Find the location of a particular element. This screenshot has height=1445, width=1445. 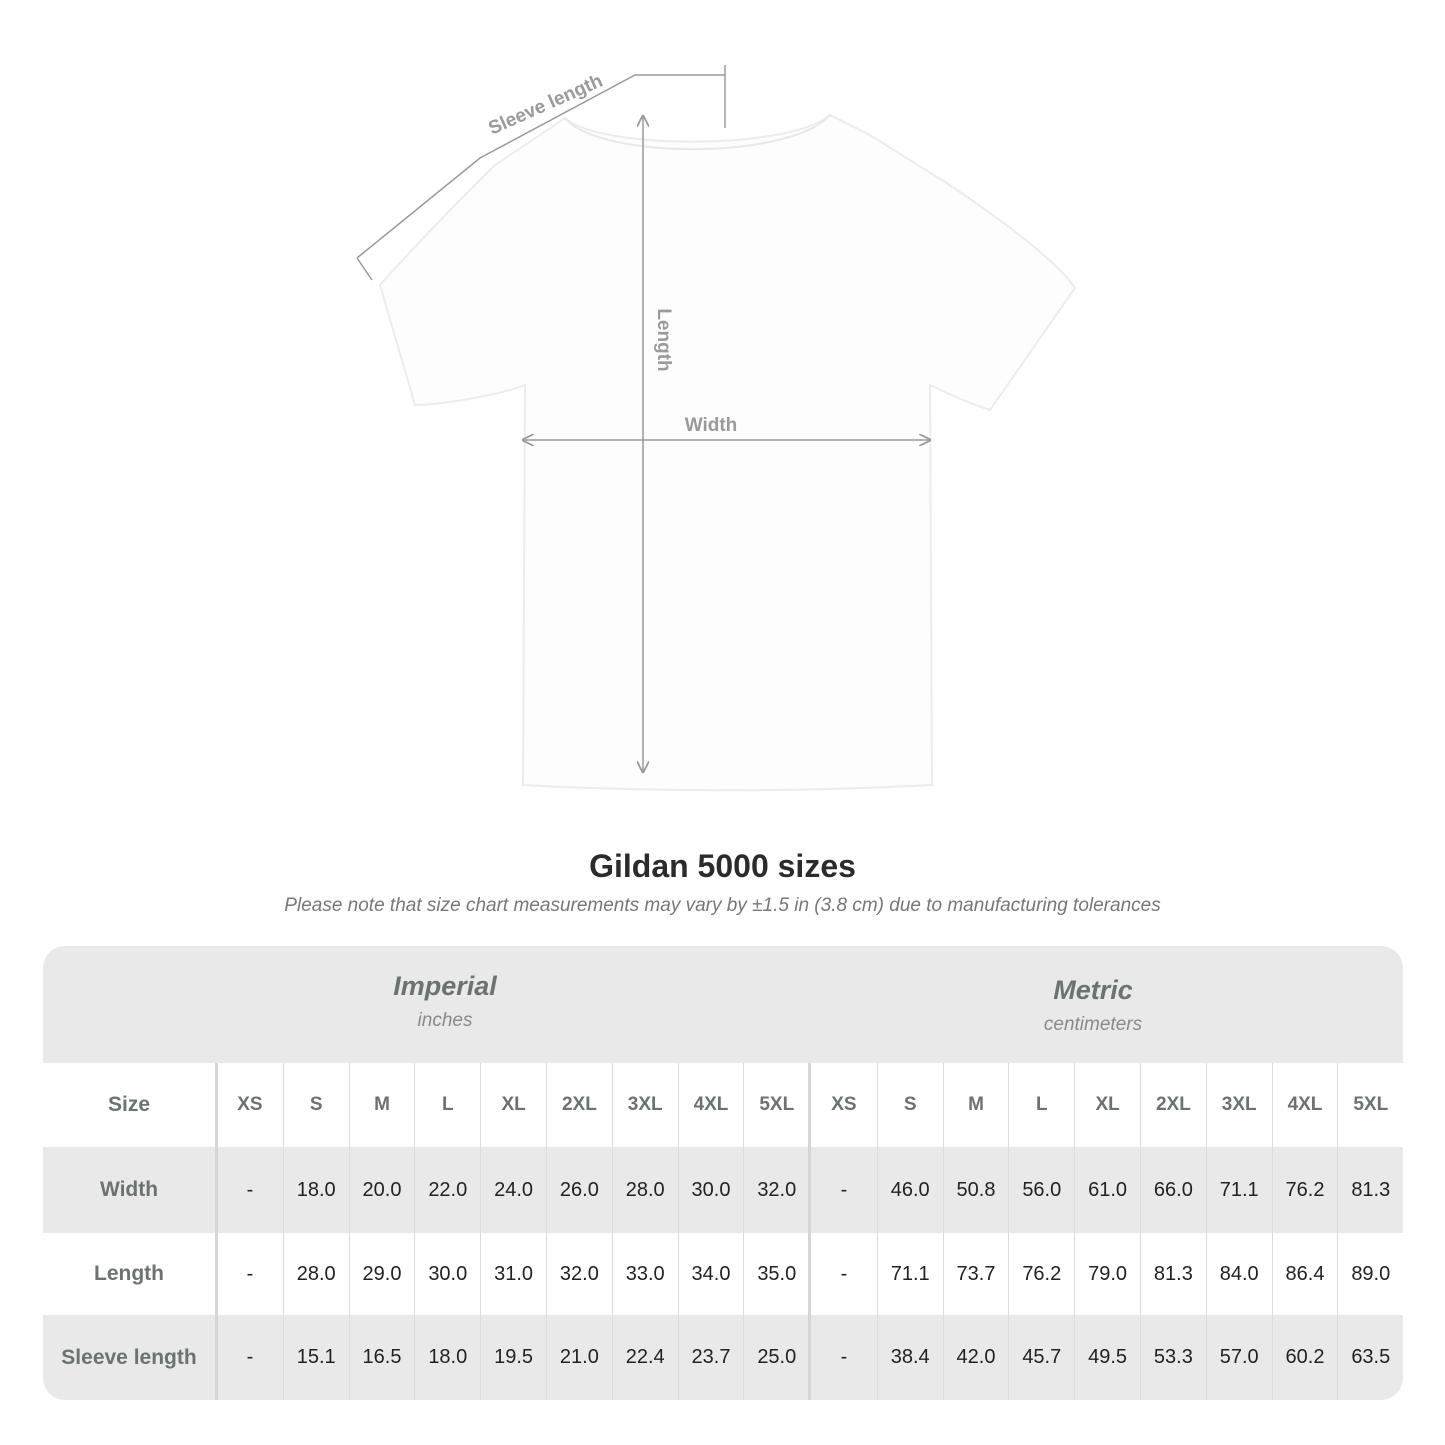

table-cell: 89.0 is located at coordinates (1370, 1274).